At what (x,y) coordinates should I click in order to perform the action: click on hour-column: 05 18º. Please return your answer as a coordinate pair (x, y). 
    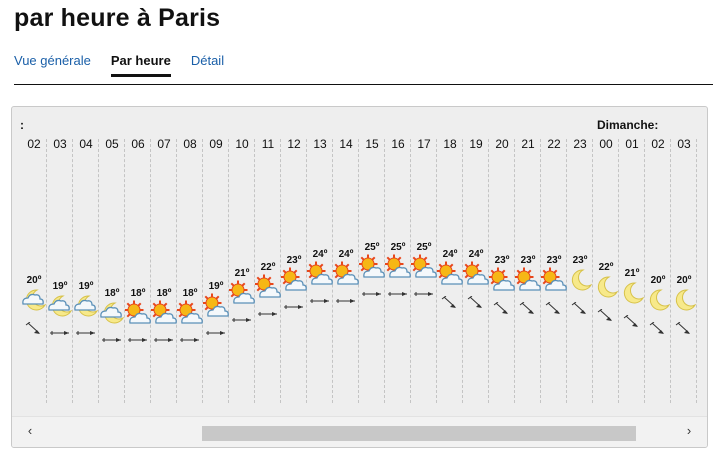
    Looking at the image, I should click on (112, 255).